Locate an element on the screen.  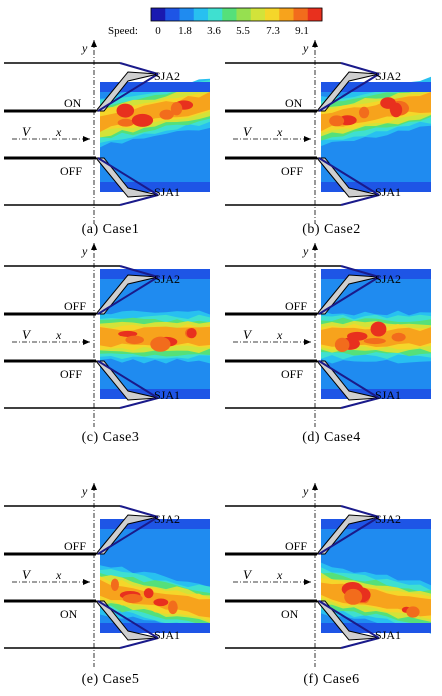
colorbar-tick-label: 3.6 is located at coordinates (214, 31).